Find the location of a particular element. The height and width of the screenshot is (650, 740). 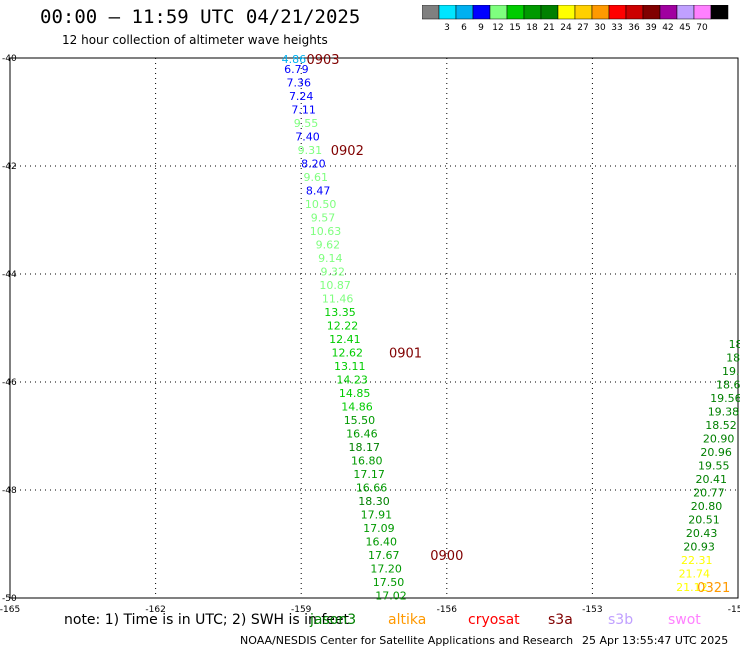

track-time-label: 0900 is located at coordinates (446, 556).